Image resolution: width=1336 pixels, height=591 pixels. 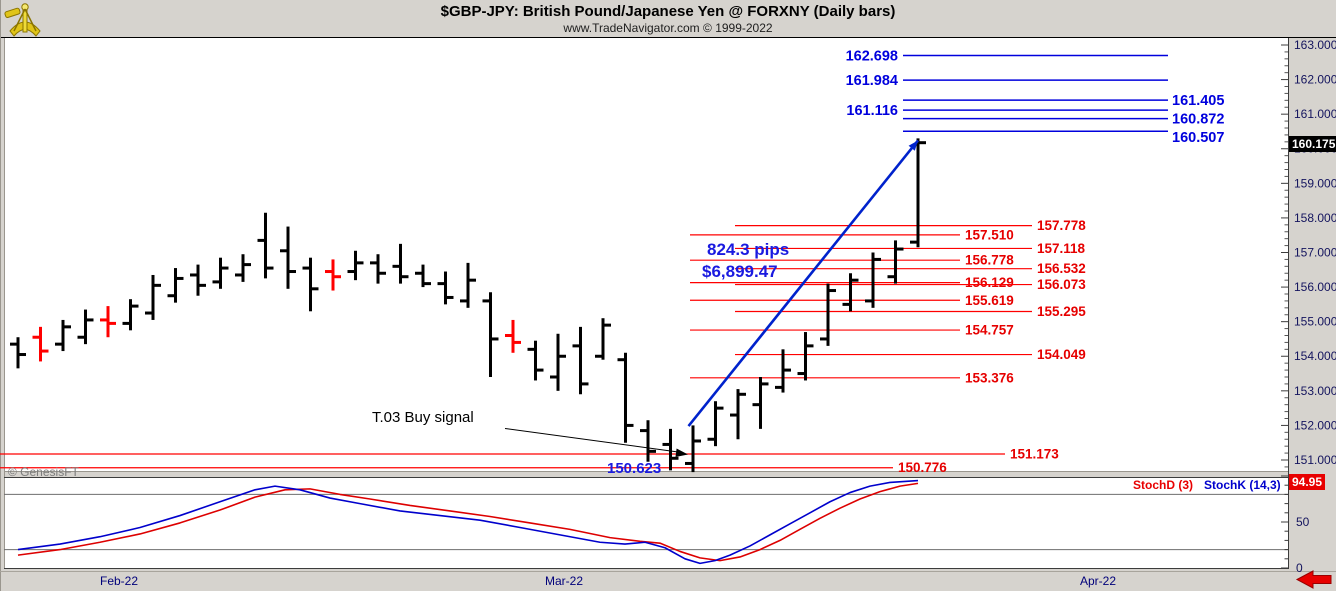 I want to click on date-axis-label: Apr-22, so click(x=1098, y=581).